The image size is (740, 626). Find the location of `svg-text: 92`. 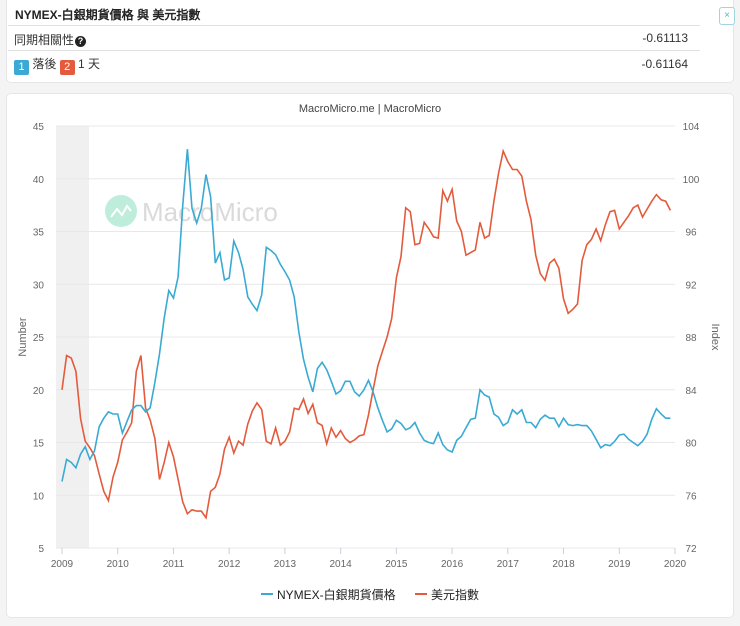

svg-text: 92 is located at coordinates (691, 285).